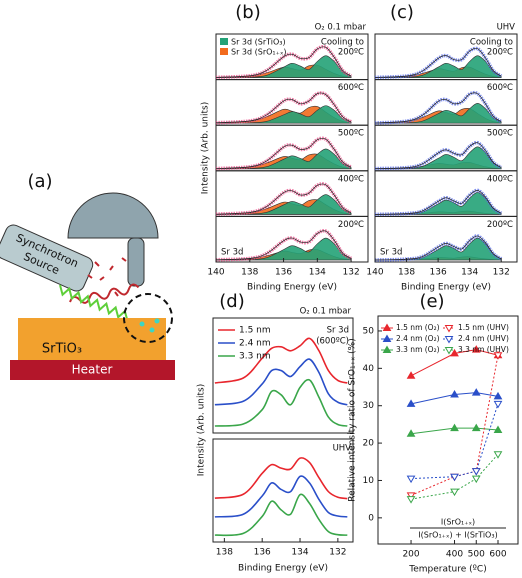  I want to click on y-tick-label: 40, so click(369, 369).